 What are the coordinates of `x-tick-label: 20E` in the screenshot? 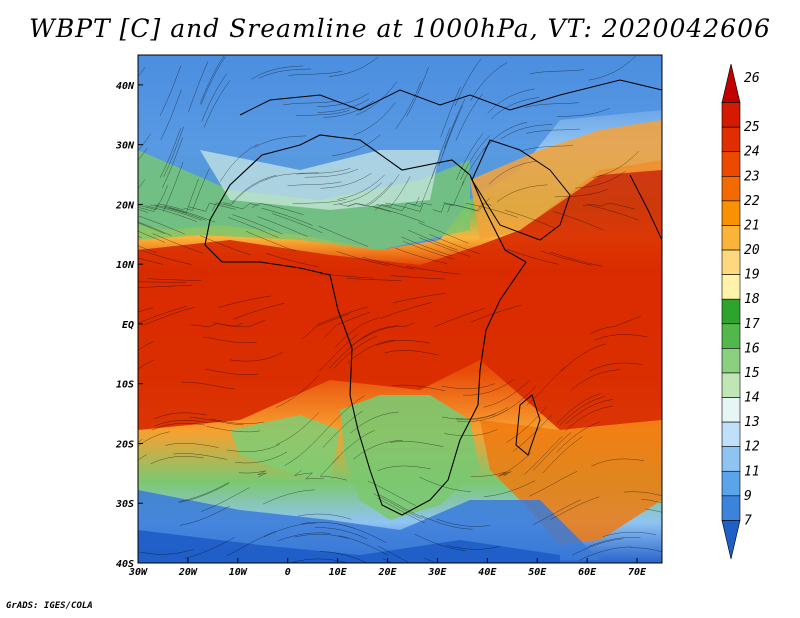 It's located at (387, 572).